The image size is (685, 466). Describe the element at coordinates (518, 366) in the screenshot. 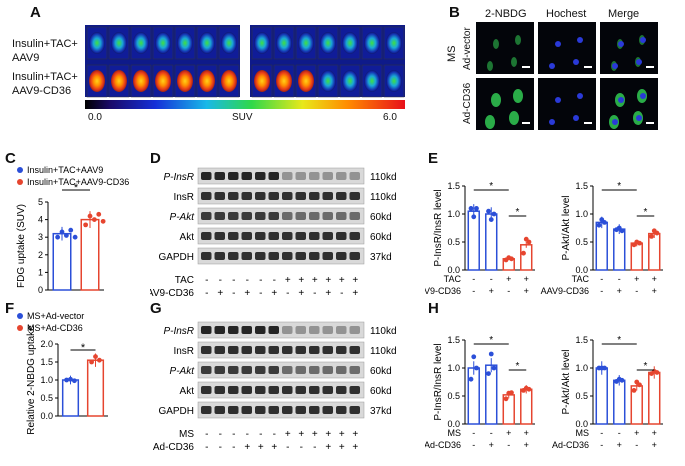

I see `chart-h-sig: *` at that location.